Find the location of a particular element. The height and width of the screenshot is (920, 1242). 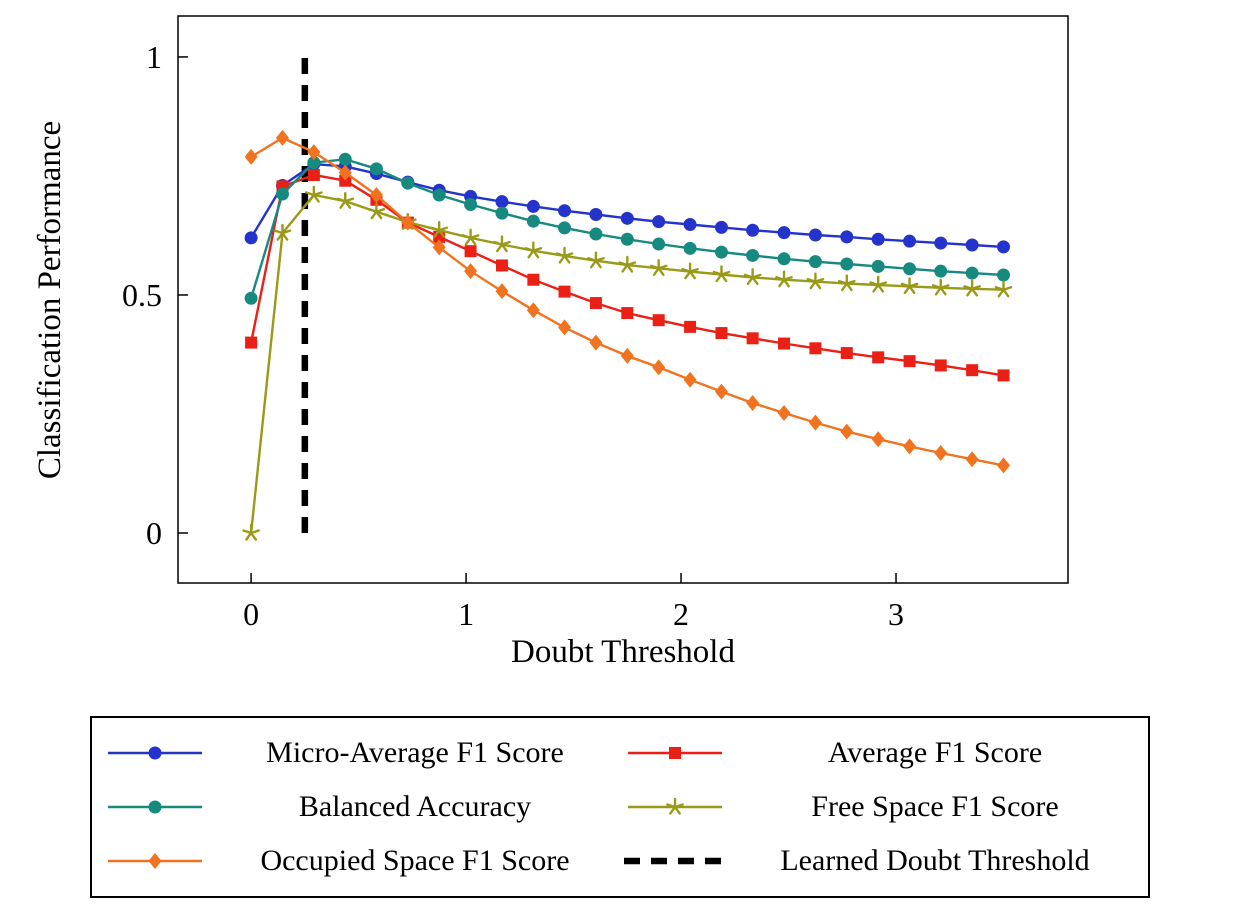

legend-label-occupied-space-f1-score: Occupied Space F1 Score is located at coordinates (415, 860).